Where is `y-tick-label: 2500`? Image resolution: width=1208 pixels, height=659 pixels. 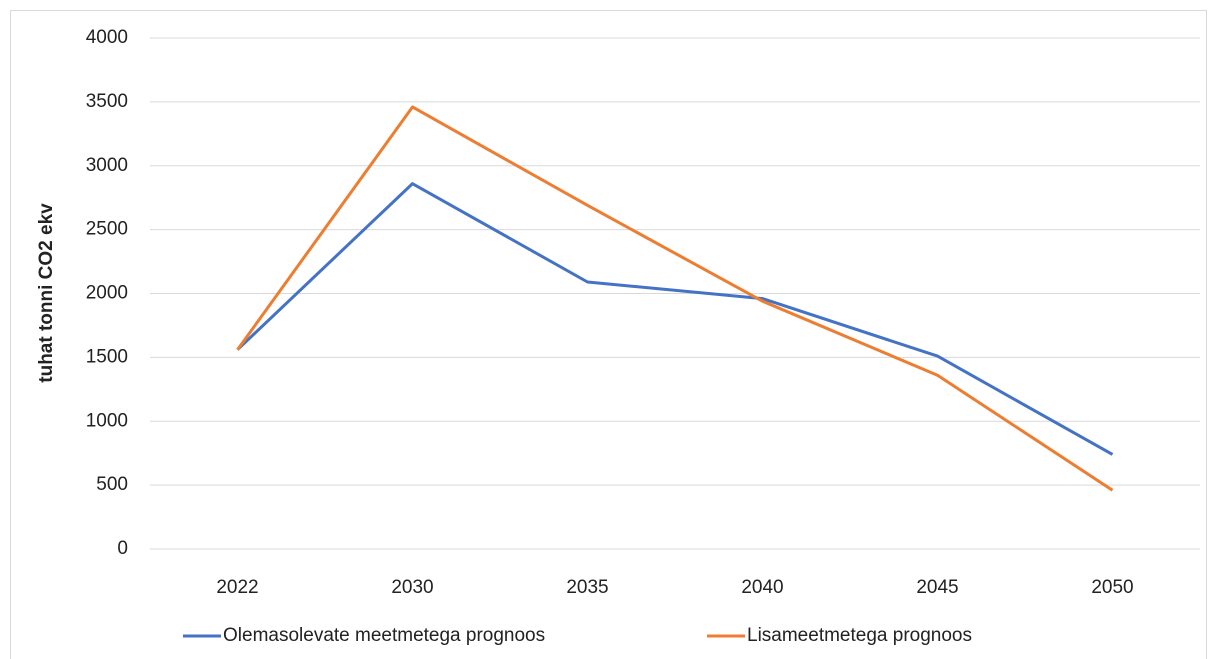 y-tick-label: 2500 is located at coordinates (107, 229).